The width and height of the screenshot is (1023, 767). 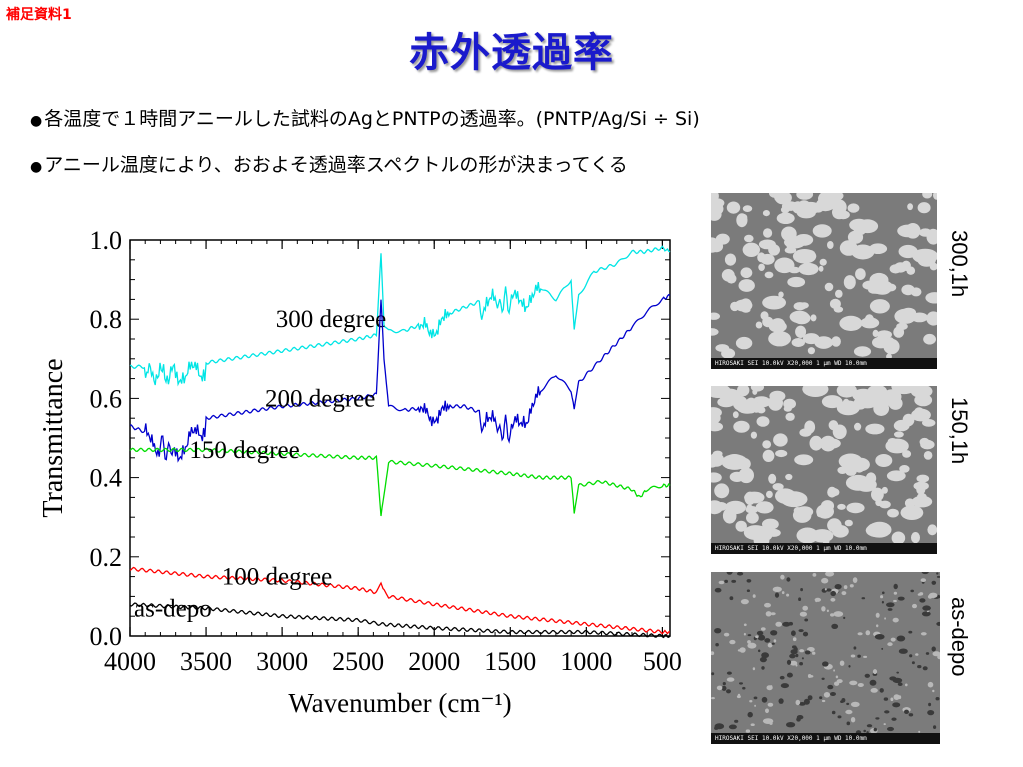 I want to click on series-line-as-depo, so click(x=400, y=620).